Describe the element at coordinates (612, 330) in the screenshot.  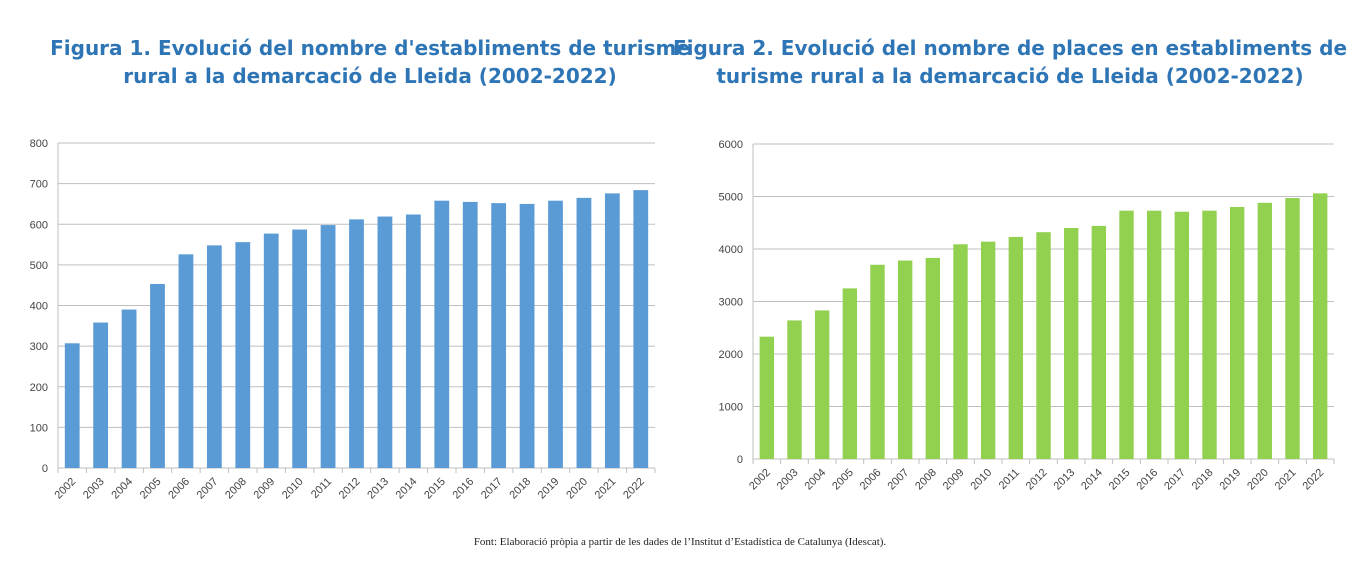
I see `chart1-bar-2021` at that location.